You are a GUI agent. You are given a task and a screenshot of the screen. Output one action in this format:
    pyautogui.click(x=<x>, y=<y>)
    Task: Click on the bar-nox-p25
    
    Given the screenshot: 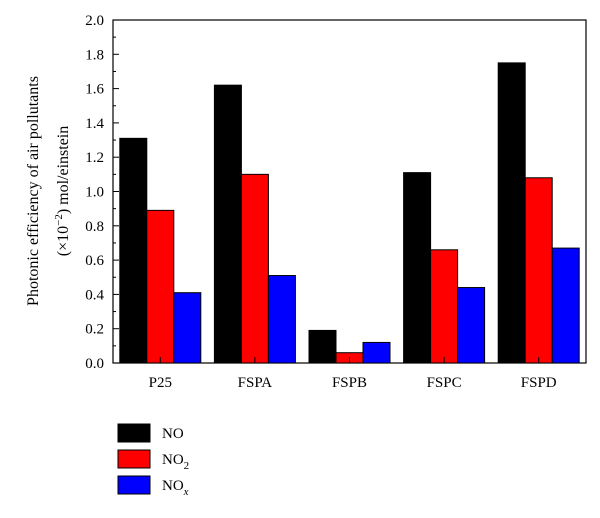 What is the action you would take?
    pyautogui.click(x=187, y=328)
    